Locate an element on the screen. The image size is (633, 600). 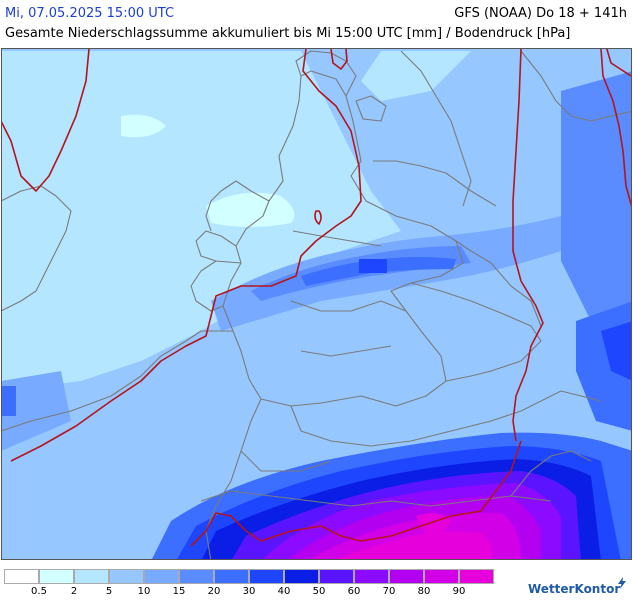
coast-uk is located at coordinates (37, 248).